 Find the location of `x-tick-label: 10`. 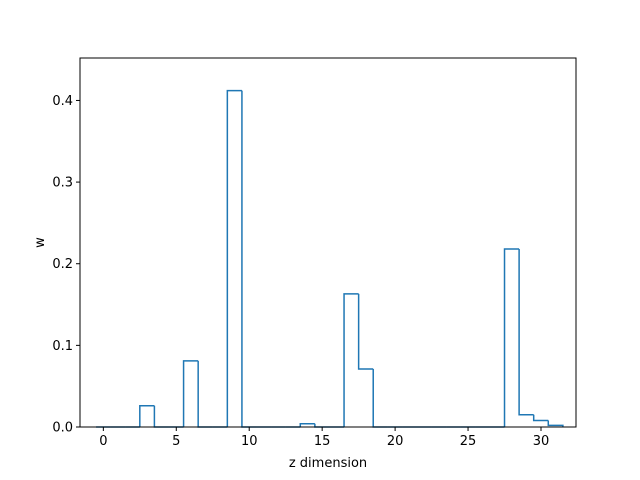

x-tick-label: 10 is located at coordinates (249, 441).